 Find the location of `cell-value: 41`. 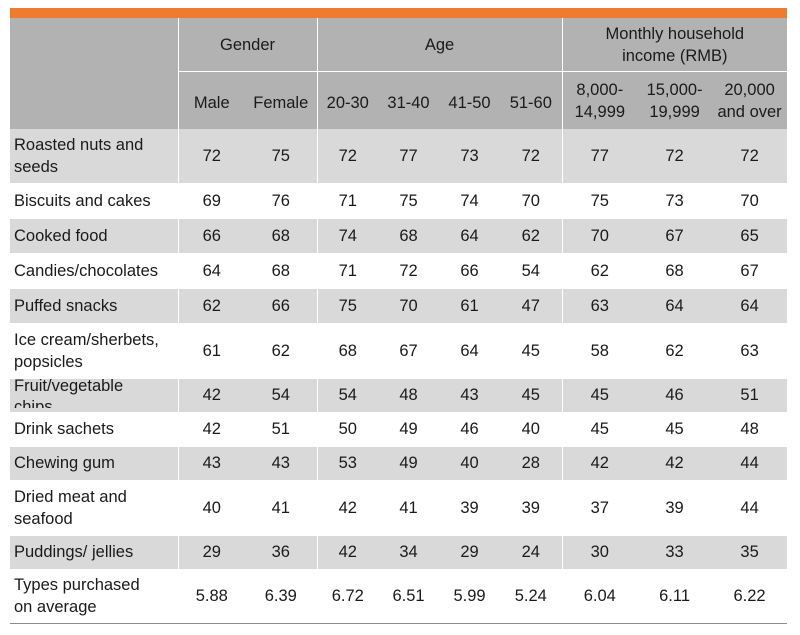

cell-value: 41 is located at coordinates (281, 508).